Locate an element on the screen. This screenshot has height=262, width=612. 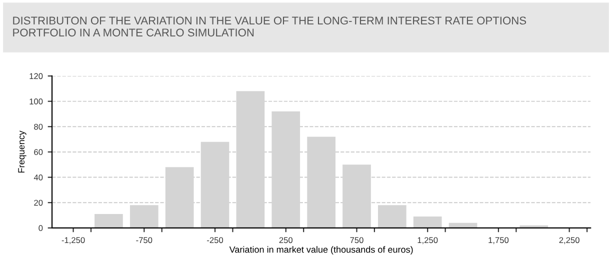
chart-title: DISTRIBUTON OF THE VARIATION IN THE VALUE OF THE LONG-TERM INTEREST RATE OPTIONS PORTFOLIO IN A MONTE CARLO SIMULATION is located at coordinates (269, 26).